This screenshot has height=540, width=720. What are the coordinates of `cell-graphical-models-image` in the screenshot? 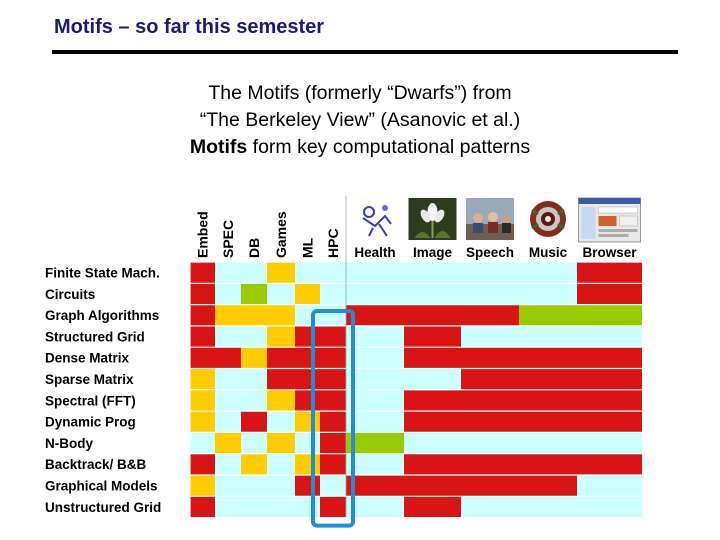 It's located at (432, 486).